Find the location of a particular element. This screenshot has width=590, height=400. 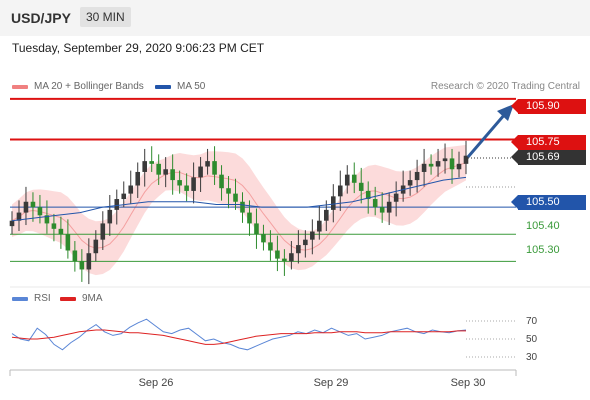

x-label-sep29: Sep 29 is located at coordinates (331, 383).